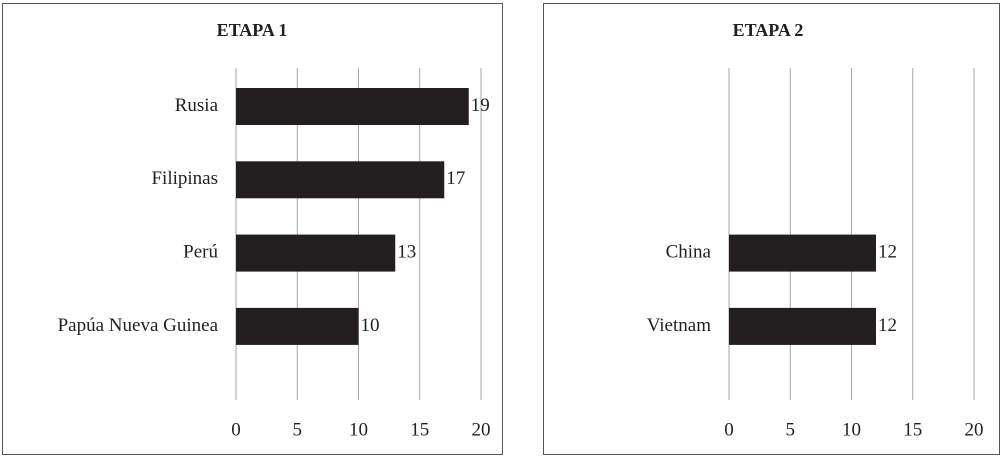 Image resolution: width=1003 pixels, height=457 pixels. What do you see at coordinates (200, 251) in the screenshot?
I see `y-tick-label: Perú` at bounding box center [200, 251].